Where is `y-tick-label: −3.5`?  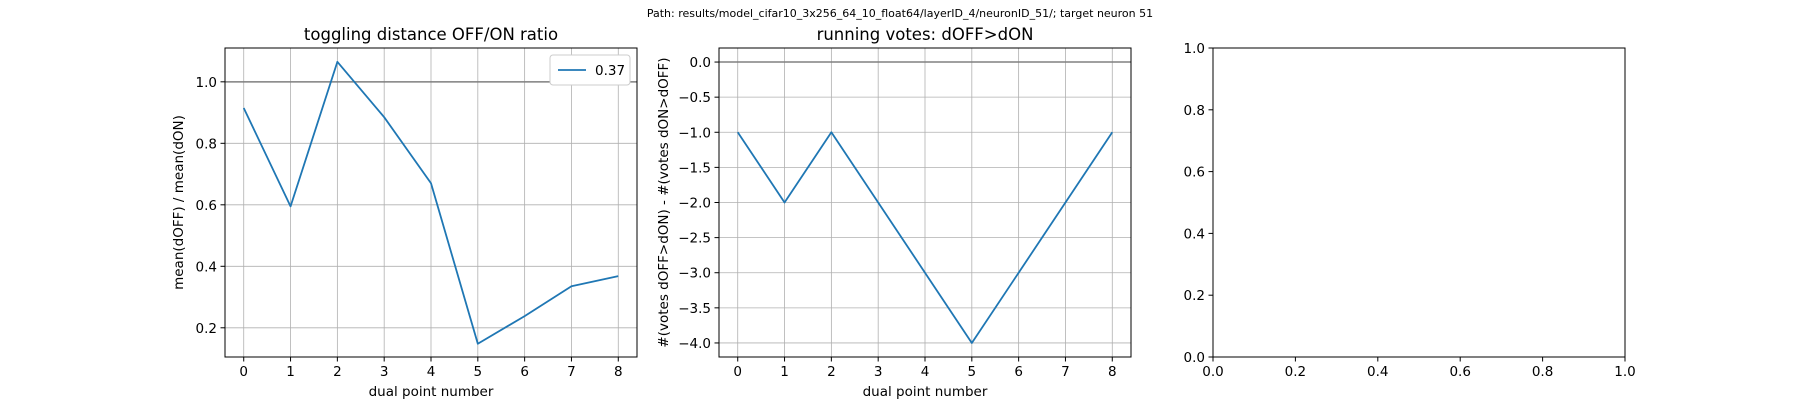
y-tick-label: −3.5 is located at coordinates (694, 309).